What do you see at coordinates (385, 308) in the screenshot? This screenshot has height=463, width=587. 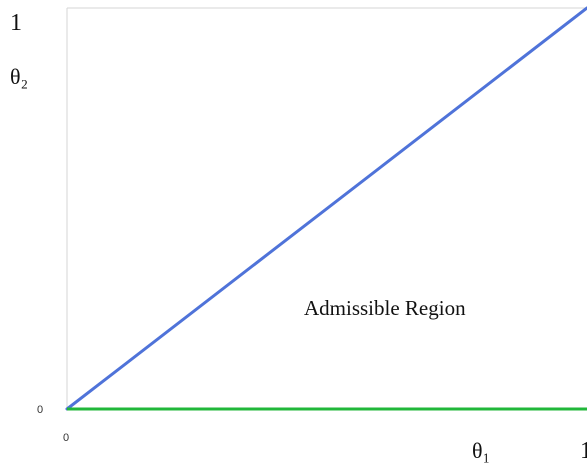 I see `admissible-region-label: Admissible Region` at bounding box center [385, 308].